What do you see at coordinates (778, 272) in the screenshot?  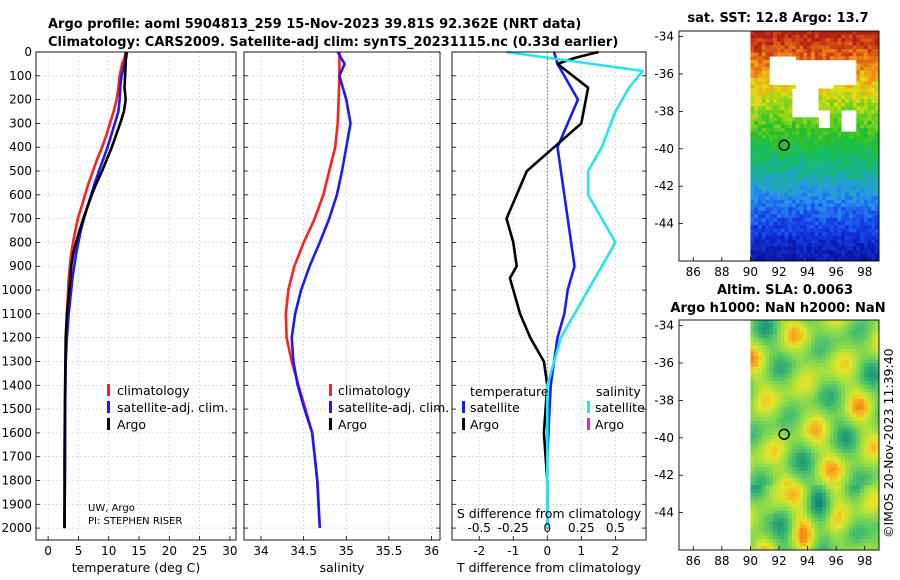 I see `map-x-tick-label: 92` at bounding box center [778, 272].